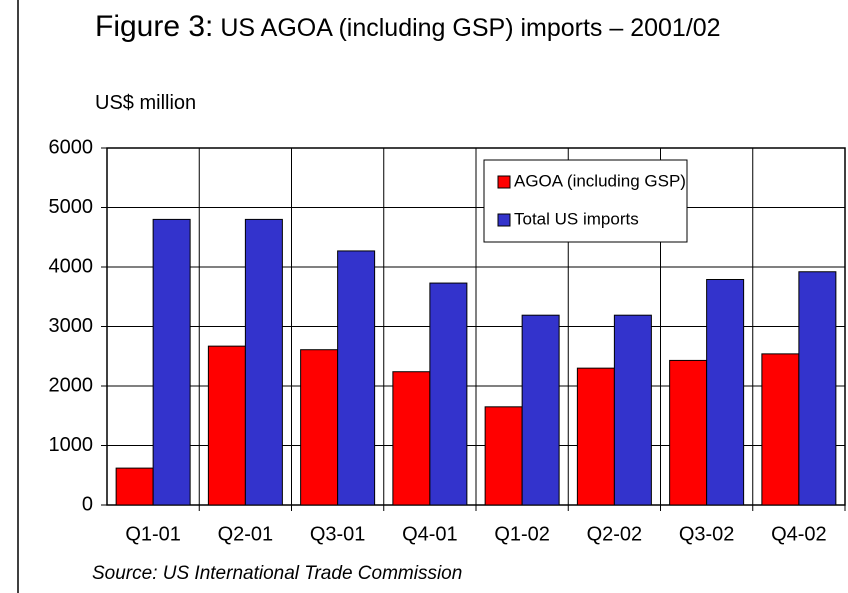 The image size is (848, 593). I want to click on x-tick-label: Q4-01, so click(430, 534).